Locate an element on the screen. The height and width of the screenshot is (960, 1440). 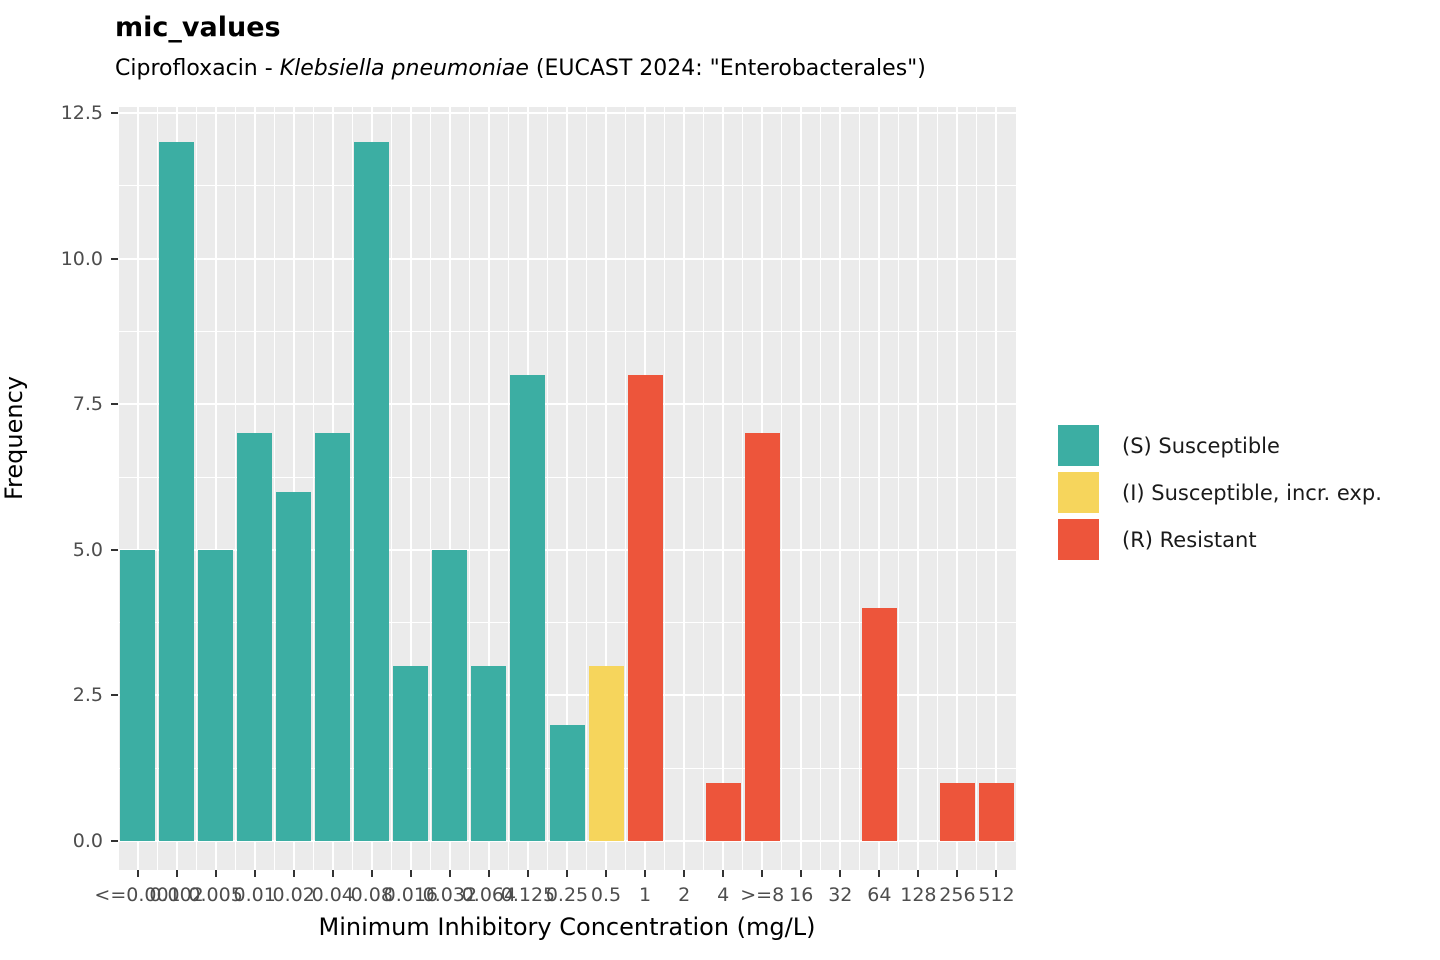
x-tick-label: 64 is located at coordinates (879, 895).